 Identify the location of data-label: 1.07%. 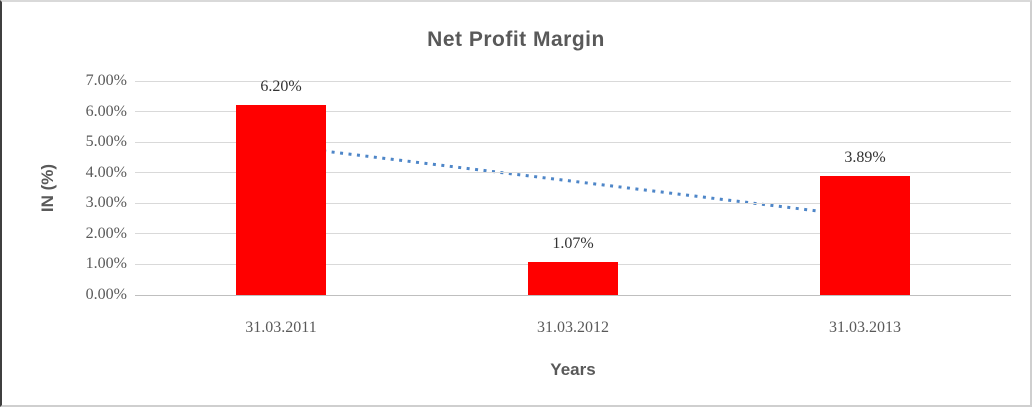
(573, 244).